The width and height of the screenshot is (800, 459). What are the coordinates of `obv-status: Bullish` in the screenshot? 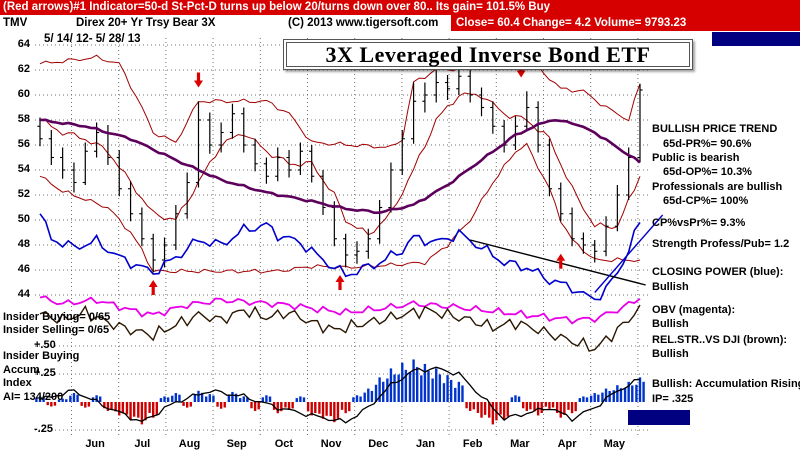 It's located at (670, 324).